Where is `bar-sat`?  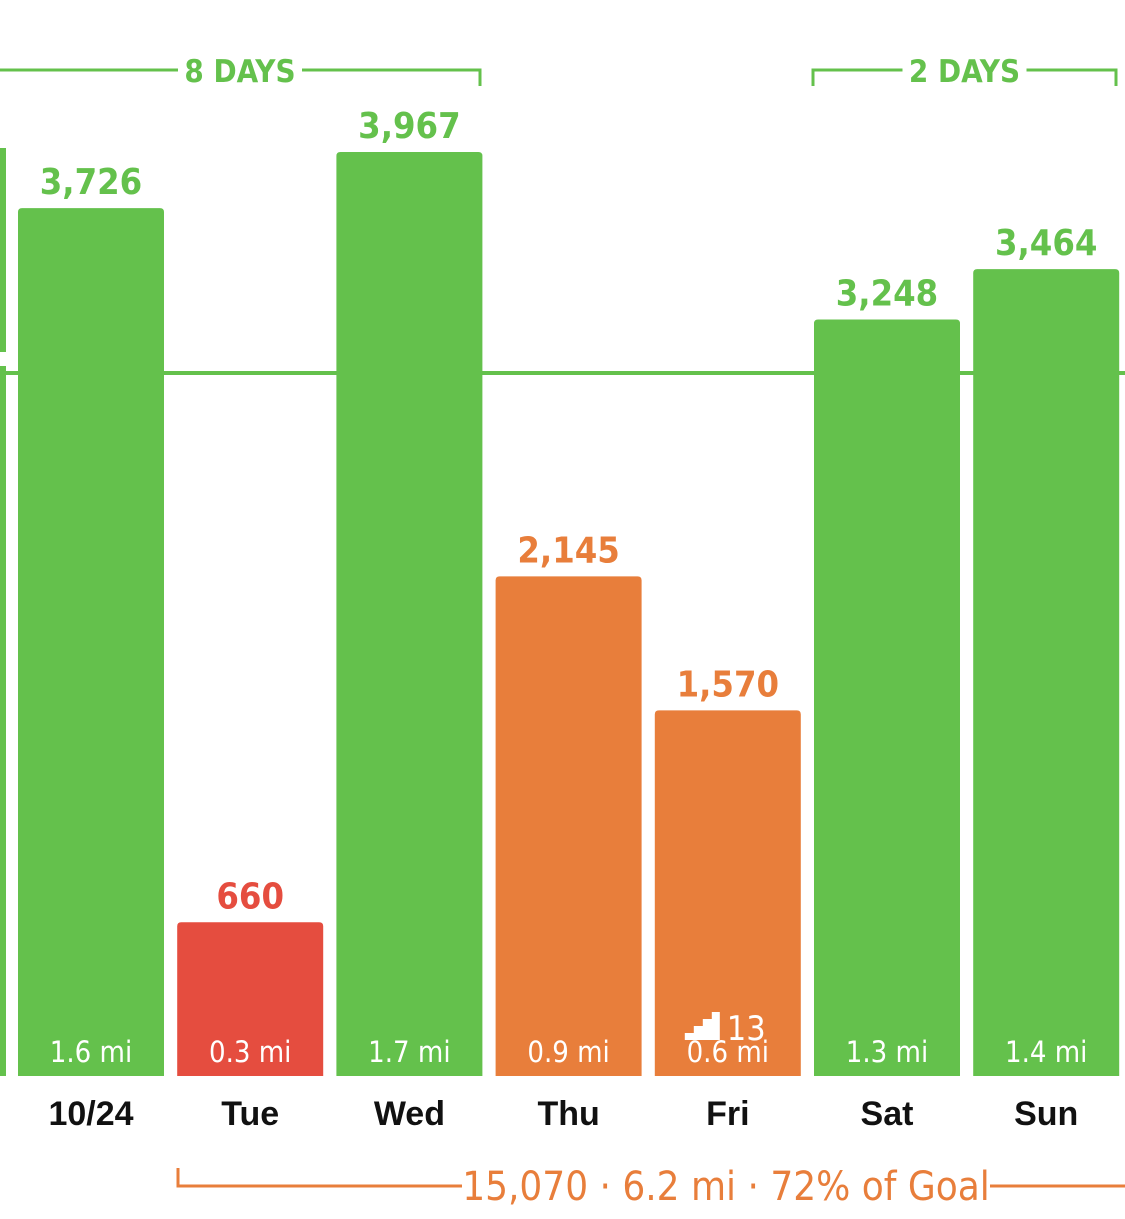
bar-sat is located at coordinates (887, 697).